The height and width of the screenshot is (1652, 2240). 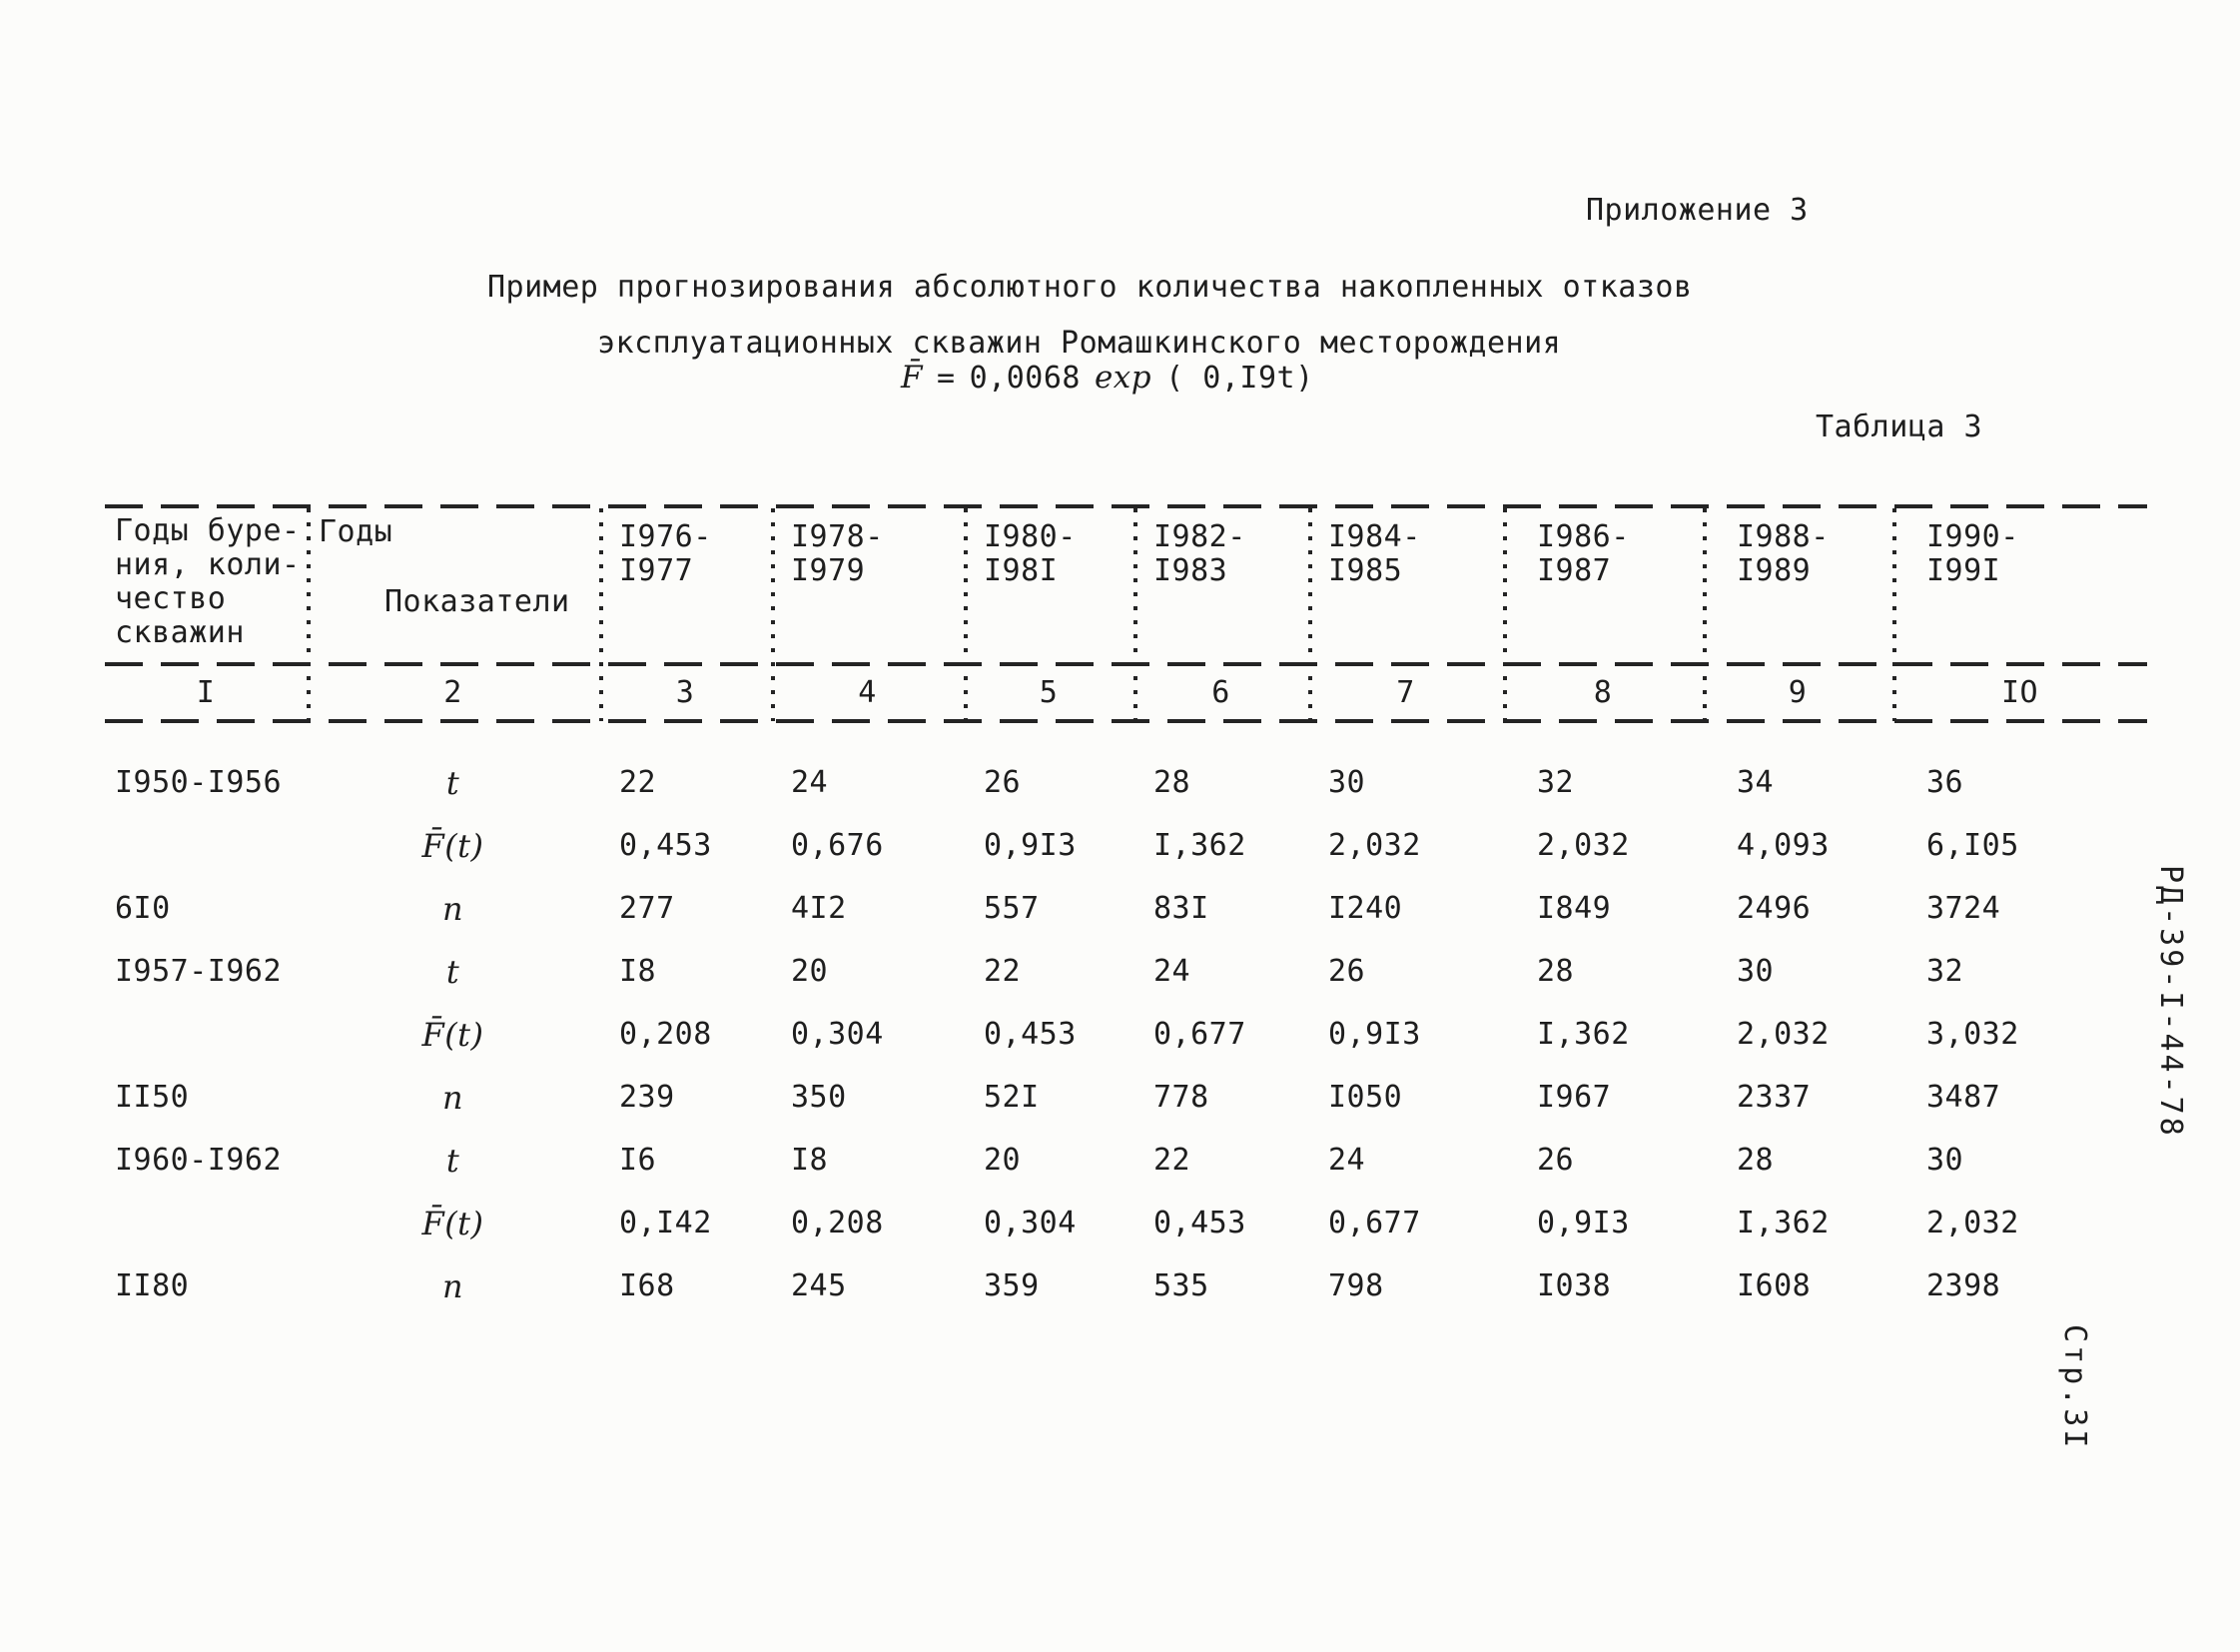 What do you see at coordinates (819, 1097) in the screenshot?
I see `table-cell: 350` at bounding box center [819, 1097].